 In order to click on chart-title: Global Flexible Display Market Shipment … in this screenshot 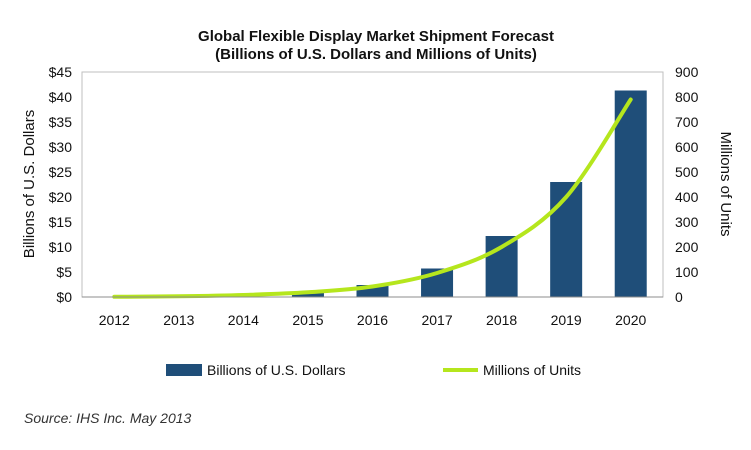, I will do `click(376, 36)`.